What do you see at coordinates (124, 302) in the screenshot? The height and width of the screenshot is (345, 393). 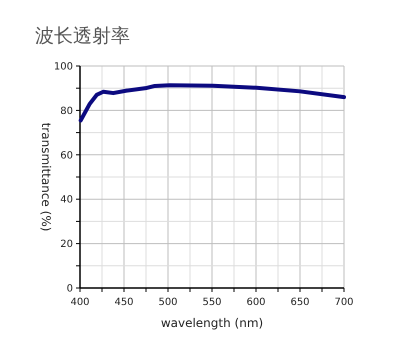 I see `x-tick-label: 450` at bounding box center [124, 302].